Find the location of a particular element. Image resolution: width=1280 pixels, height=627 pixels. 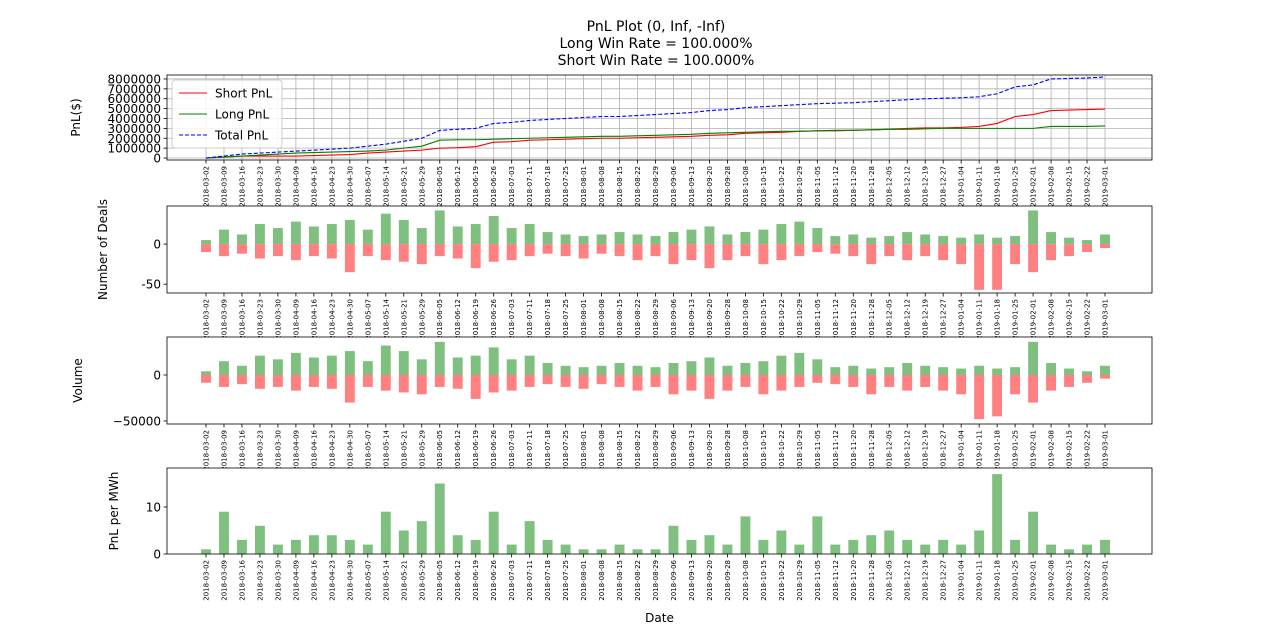

x-tick-label: 2018-05-07 is located at coordinates (368, 580).